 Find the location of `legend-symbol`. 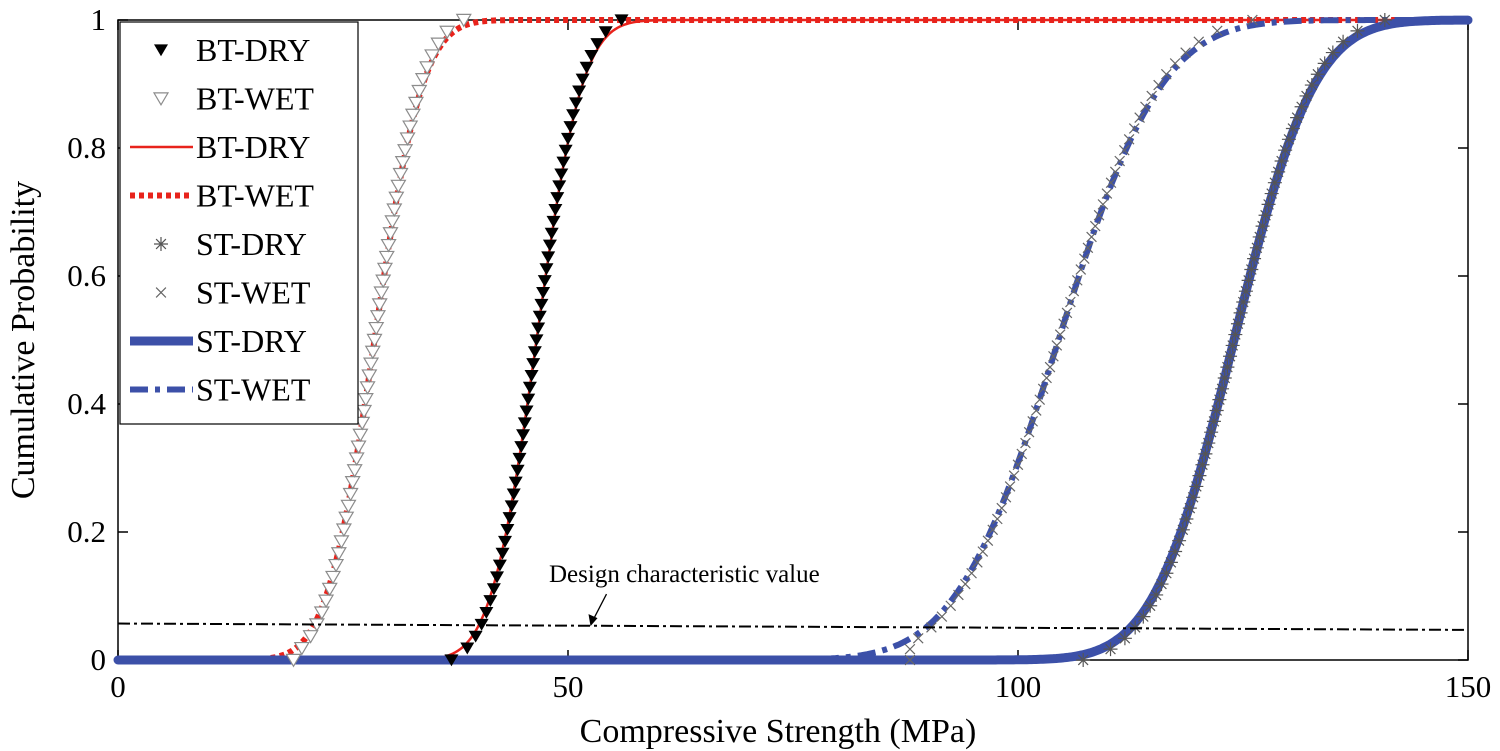

legend-symbol is located at coordinates (161, 50).